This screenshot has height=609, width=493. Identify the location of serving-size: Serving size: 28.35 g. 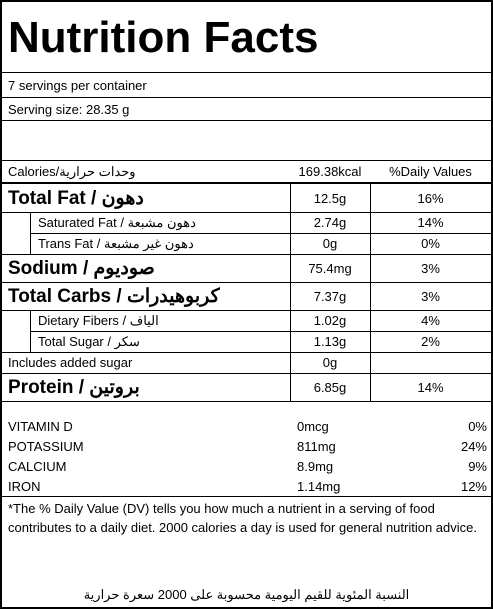
(69, 109).